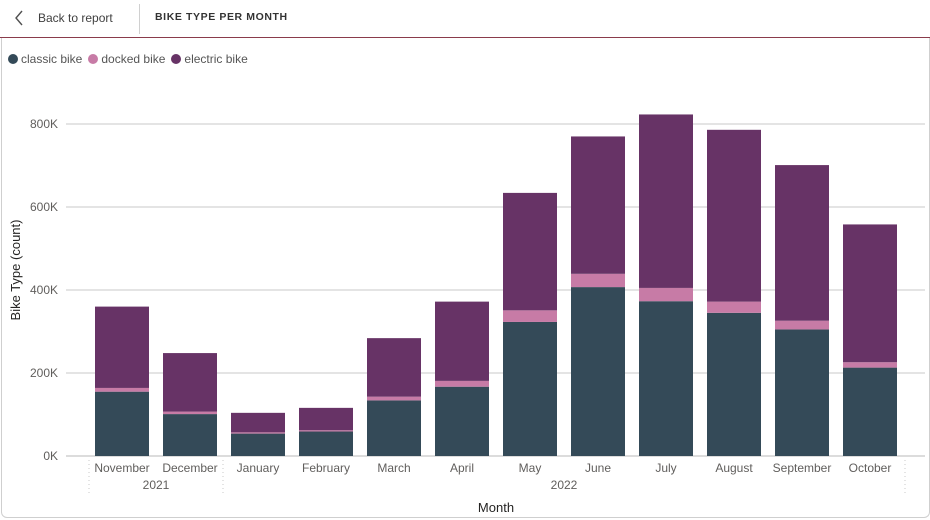 The image size is (930, 520). What do you see at coordinates (190, 382) in the screenshot?
I see `bar-electric-bike-december` at bounding box center [190, 382].